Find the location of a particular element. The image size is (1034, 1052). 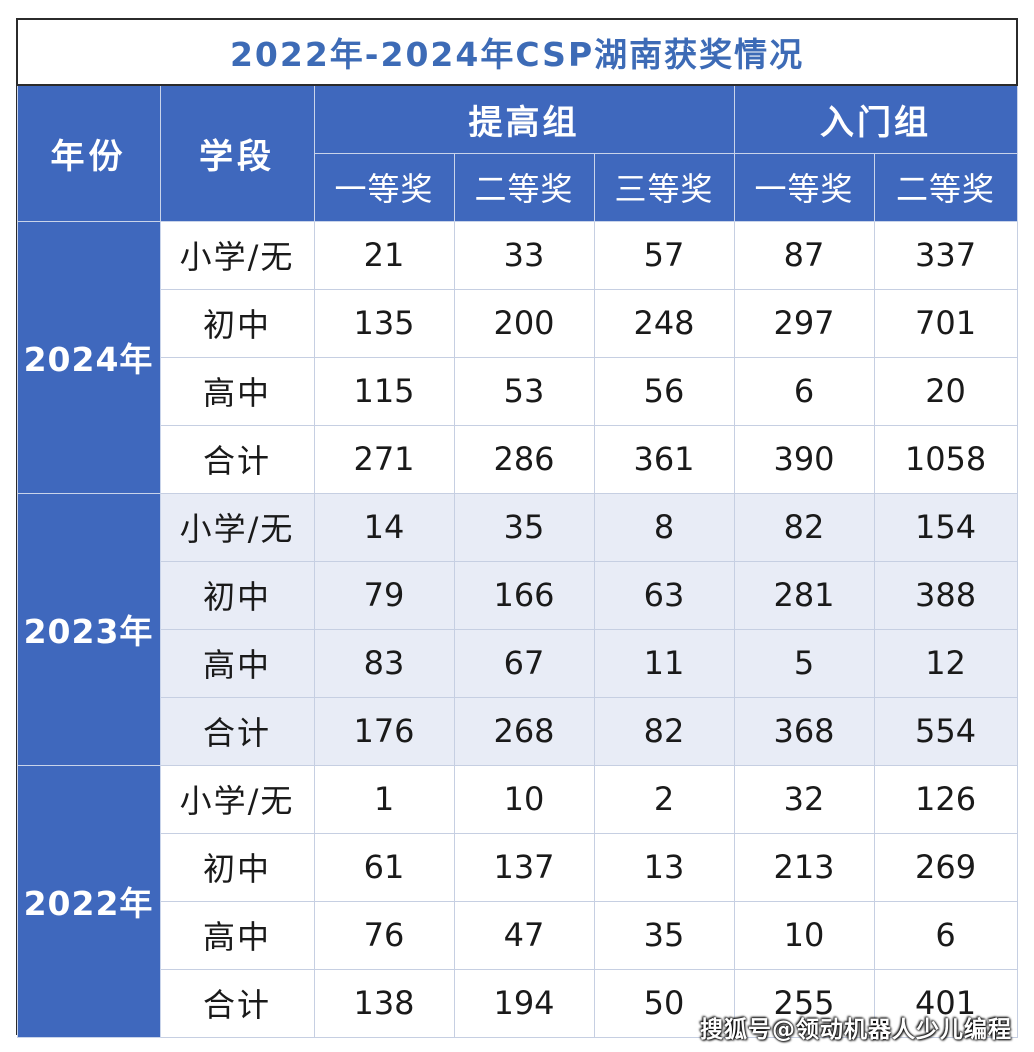

advanced-first-prize-count: 76 is located at coordinates (384, 935).